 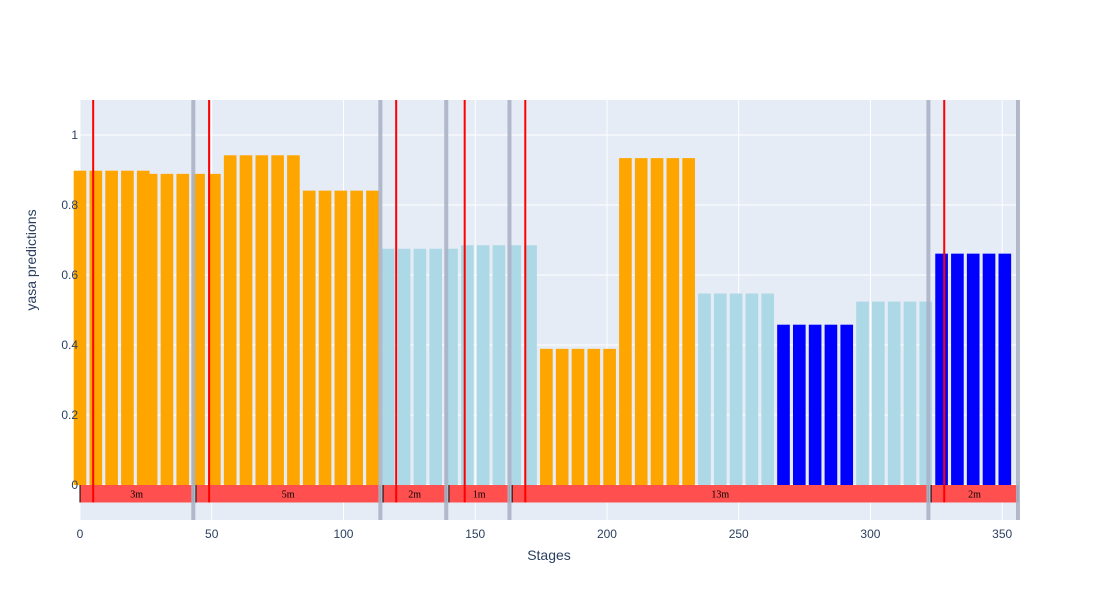 I want to click on x-tick-label: 150, so click(x=475, y=534).